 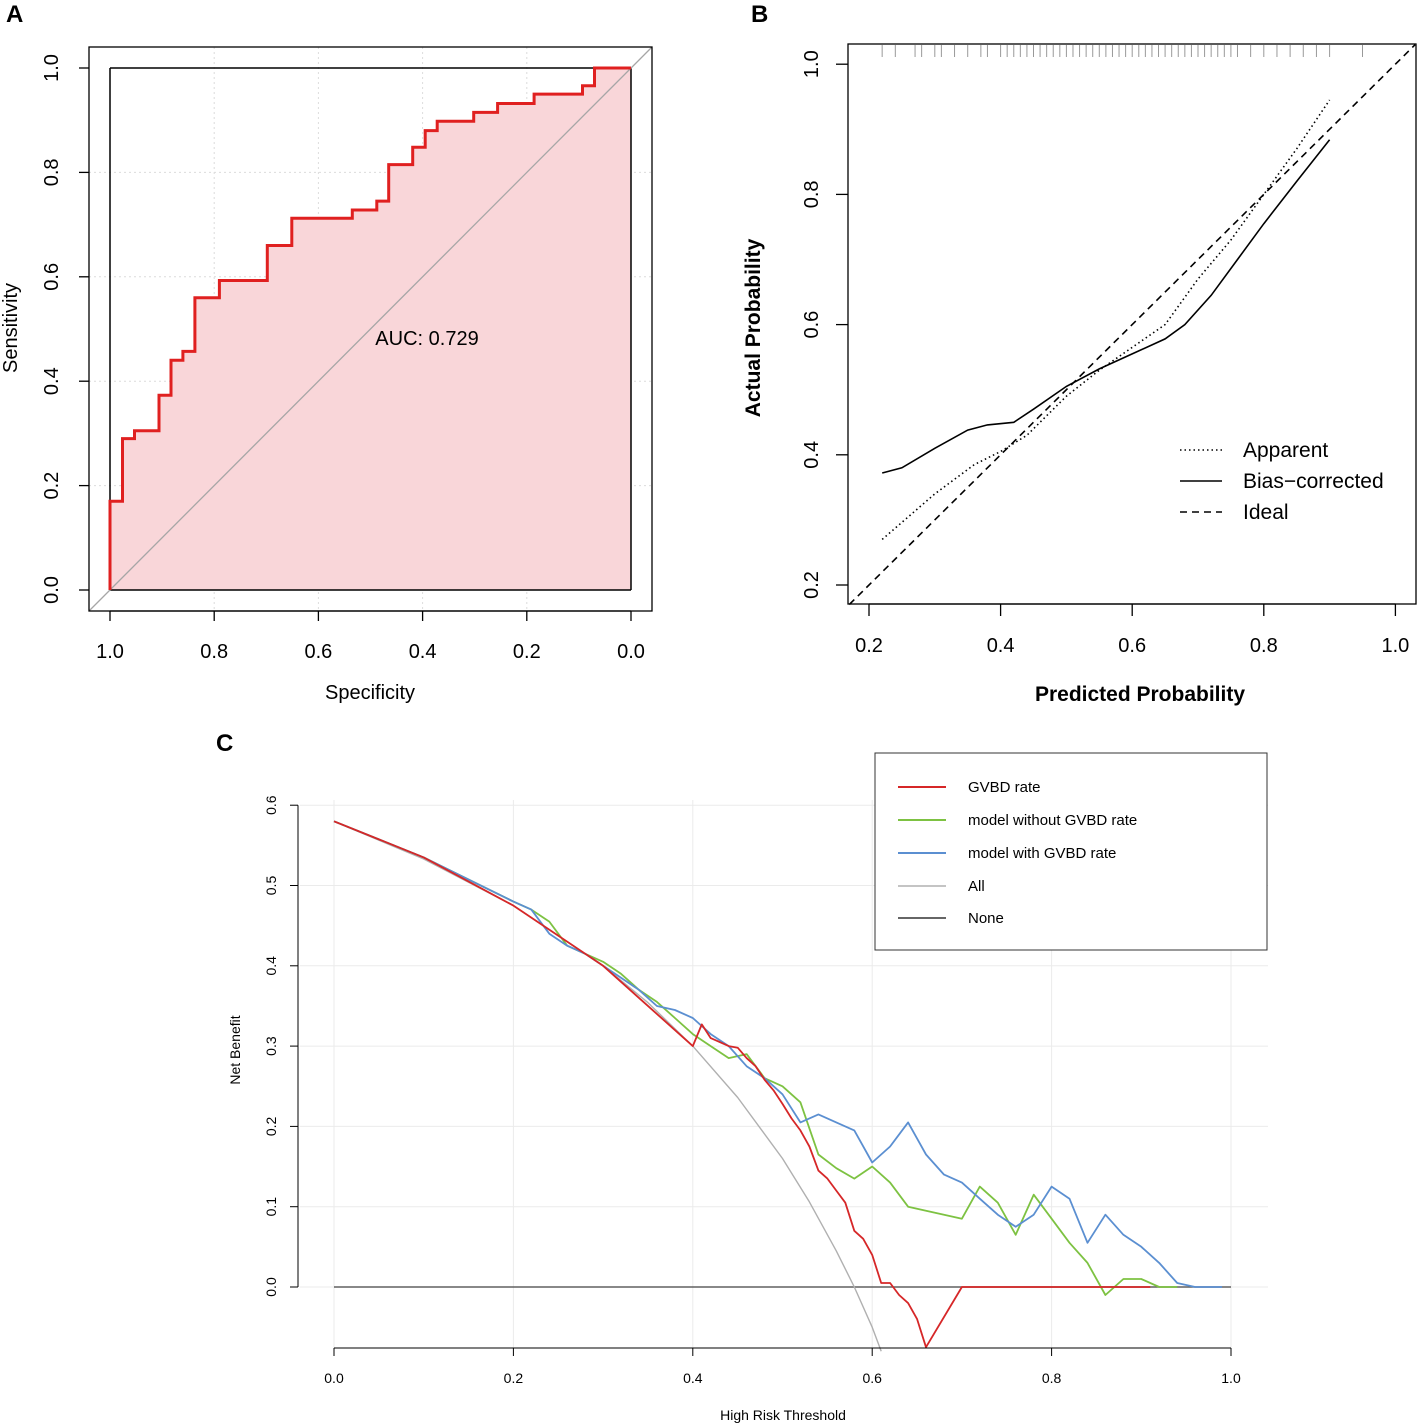 What do you see at coordinates (271, 1126) in the screenshot?
I see `y-tick-label-2: 0.2` at bounding box center [271, 1126].